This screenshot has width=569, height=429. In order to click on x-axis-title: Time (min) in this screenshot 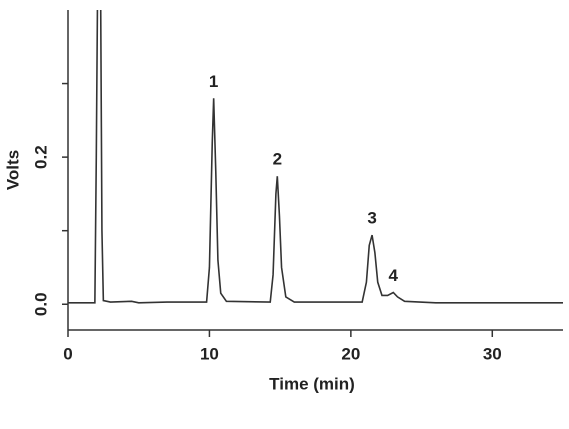, I will do `click(312, 383)`.